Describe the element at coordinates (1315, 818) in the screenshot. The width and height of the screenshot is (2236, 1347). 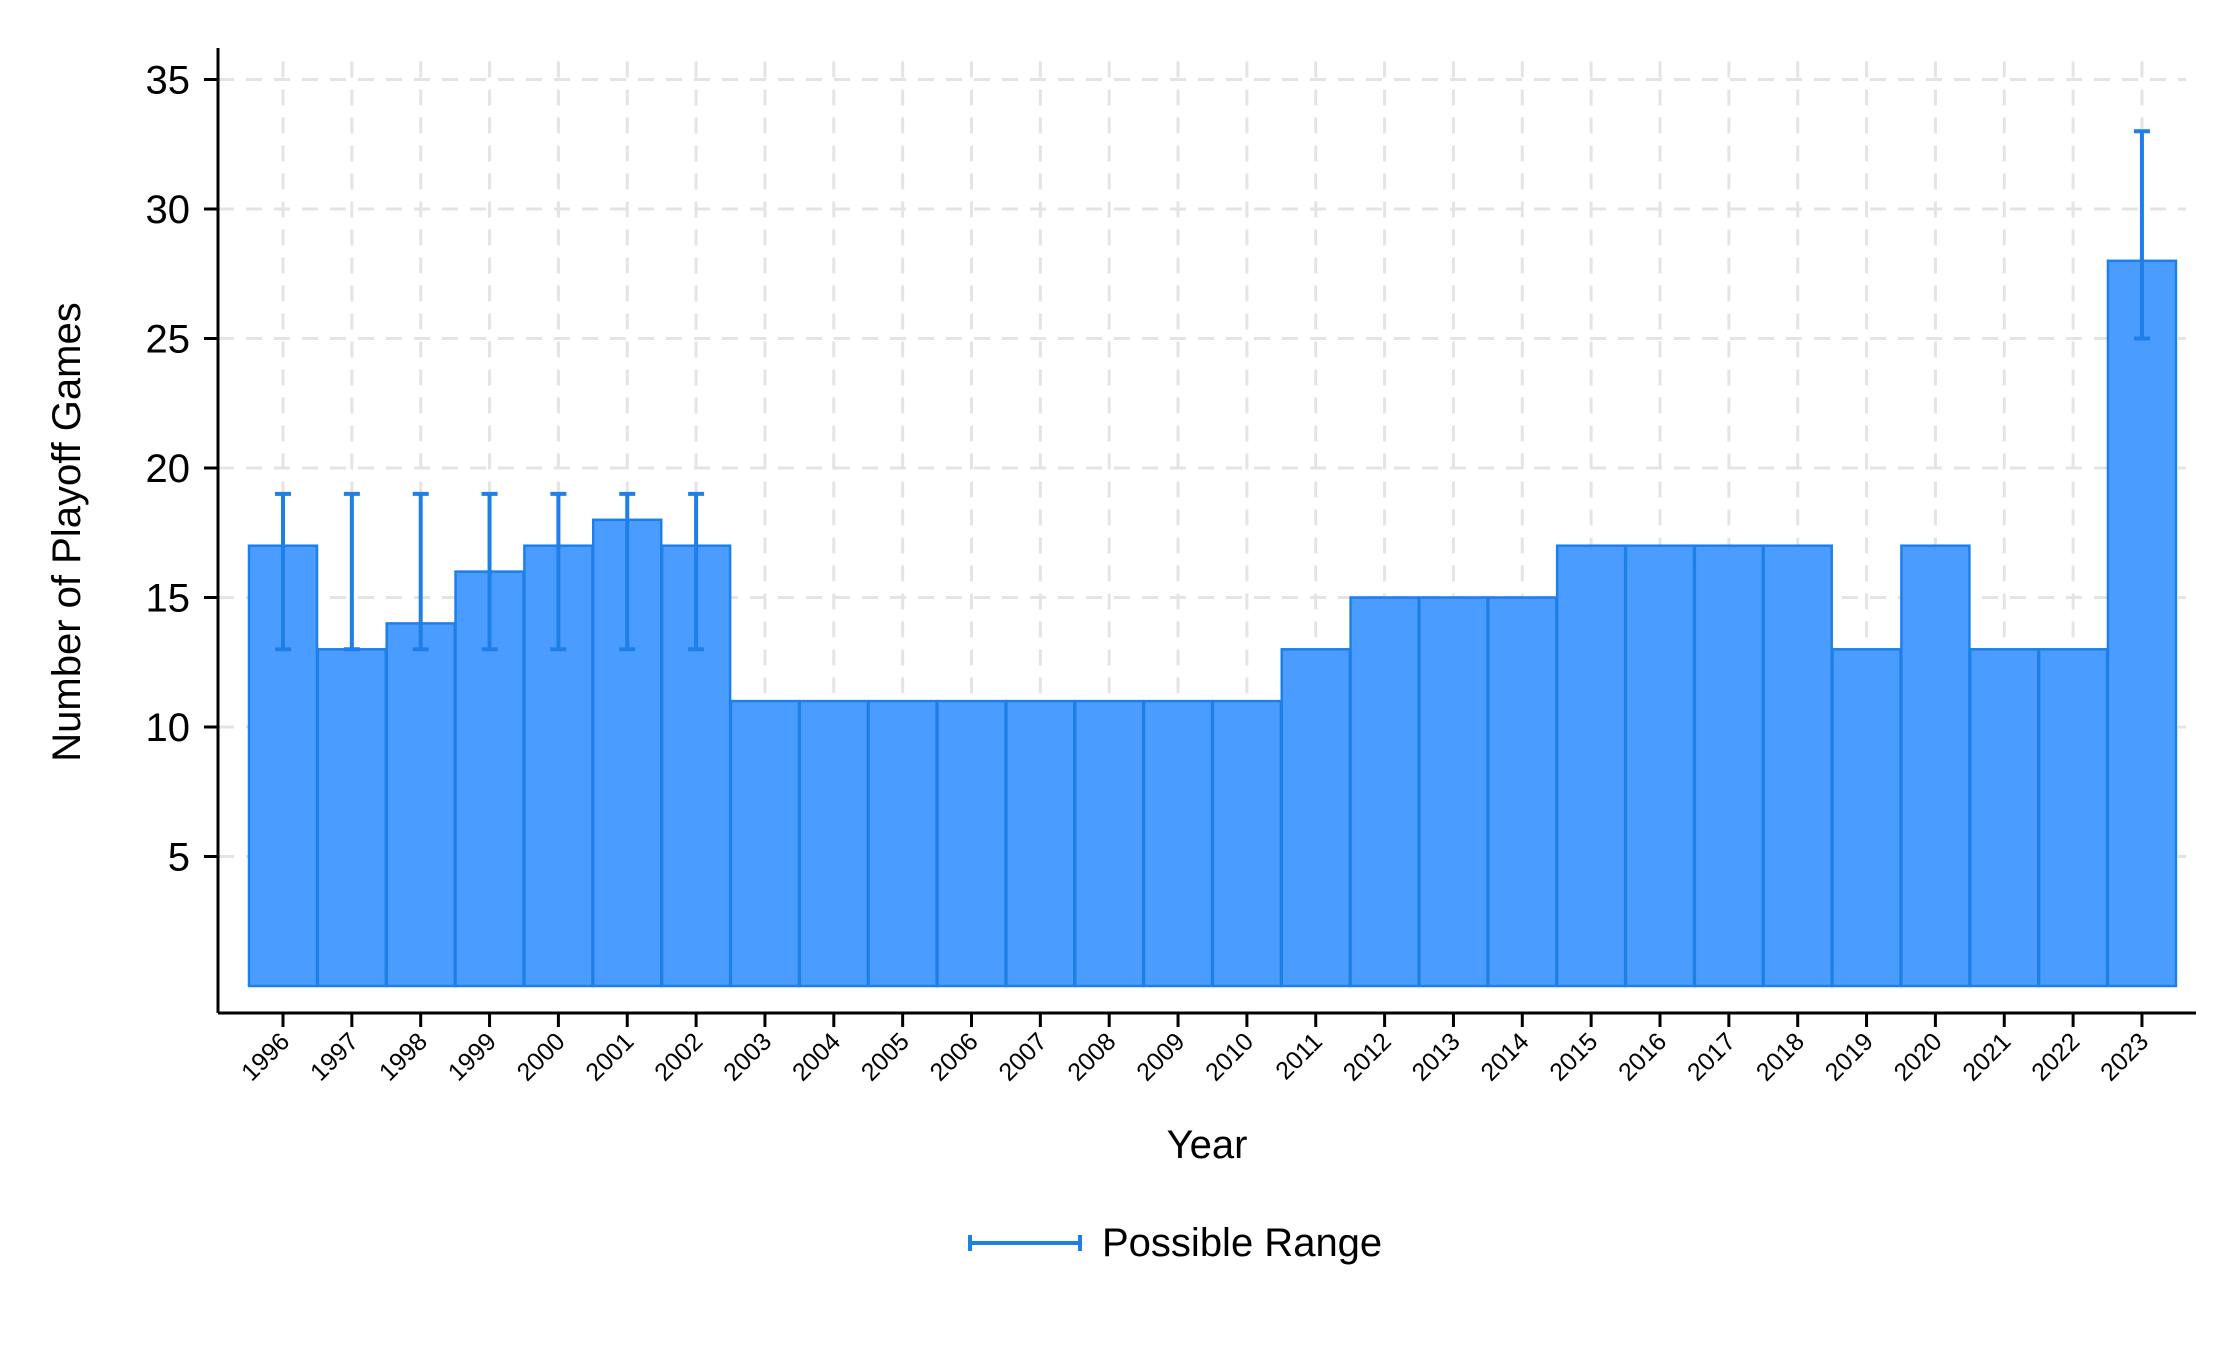
I see `bar-2011` at that location.